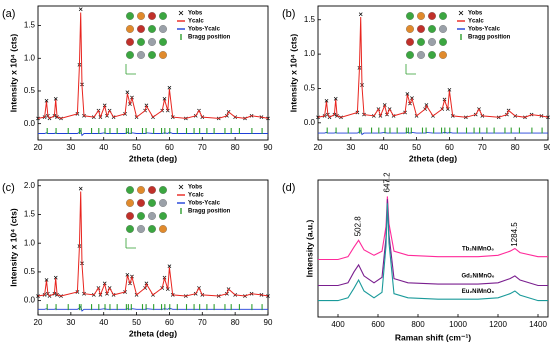  Describe the element at coordinates (8, 188) in the screenshot. I see `panel-label: (c)` at that location.